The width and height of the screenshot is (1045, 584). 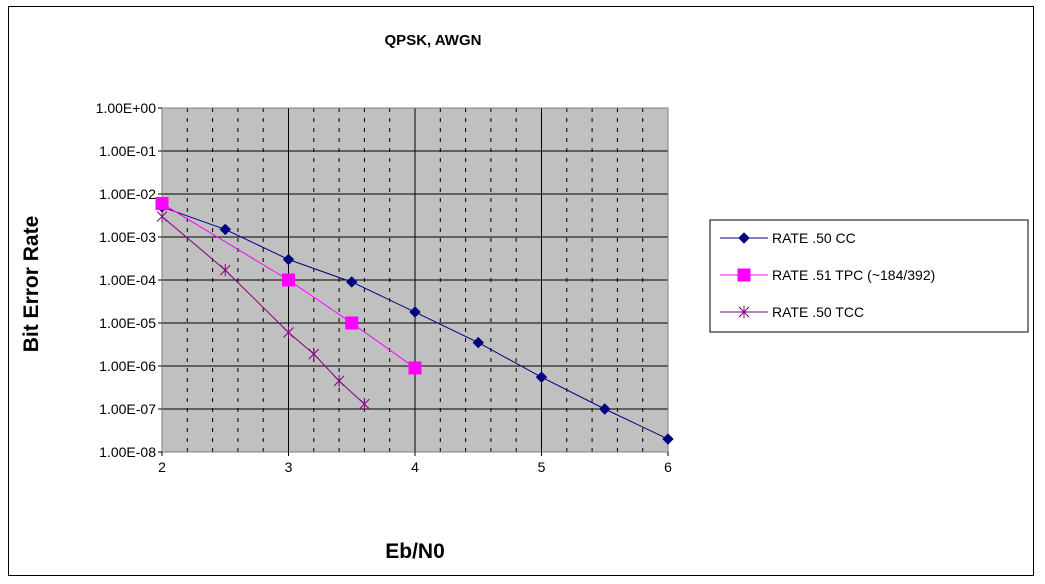 I want to click on y-tick-label: 1.00E-04, so click(x=127, y=280).